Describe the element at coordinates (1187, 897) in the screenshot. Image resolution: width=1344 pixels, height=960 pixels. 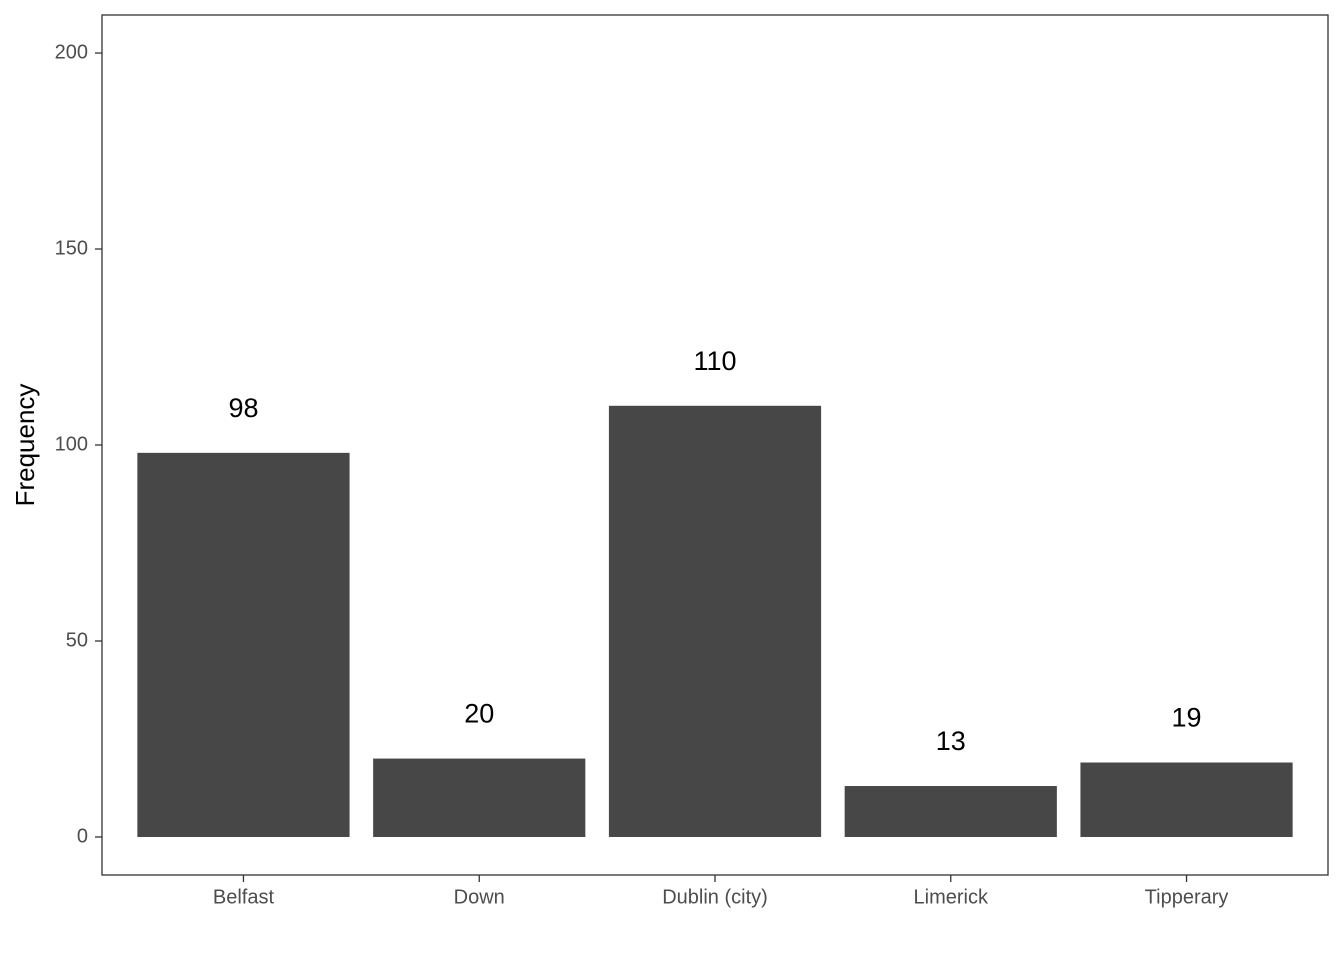
I see `x-tick-label: Tipperary` at that location.